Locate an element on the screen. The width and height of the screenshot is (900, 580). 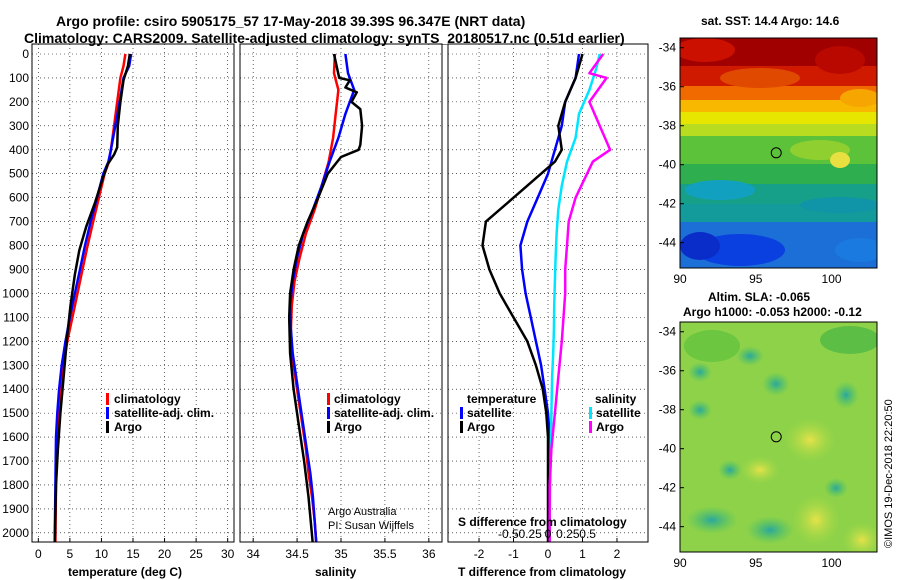
depth-tick-label: 1400 is located at coordinates (15, 389).